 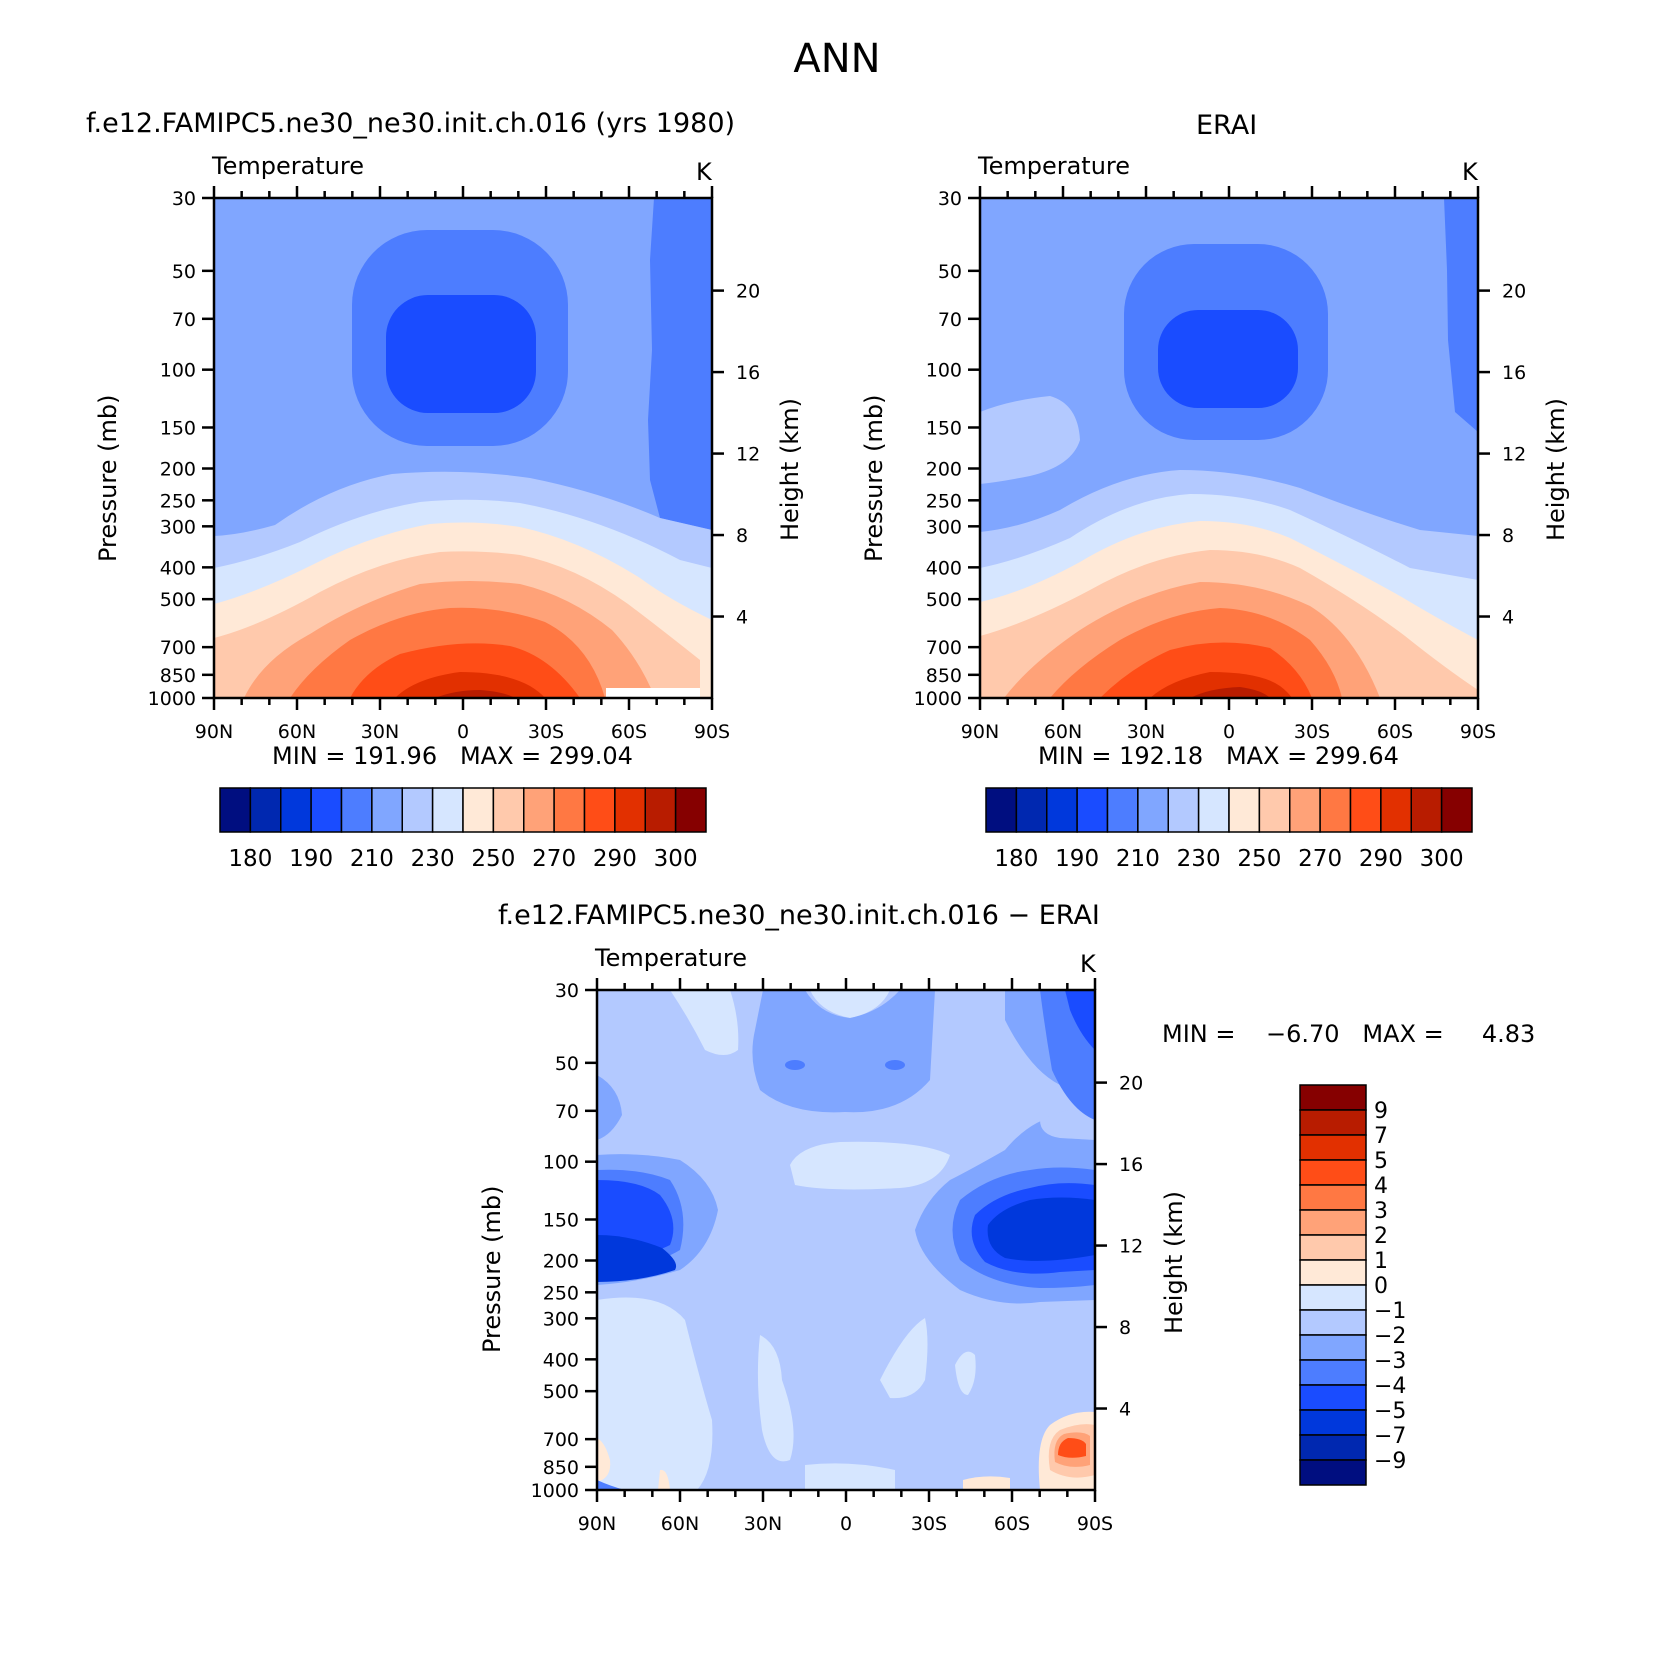 What do you see at coordinates (1381, 1286) in the screenshot?
I see `colorbar-label: 0` at bounding box center [1381, 1286].